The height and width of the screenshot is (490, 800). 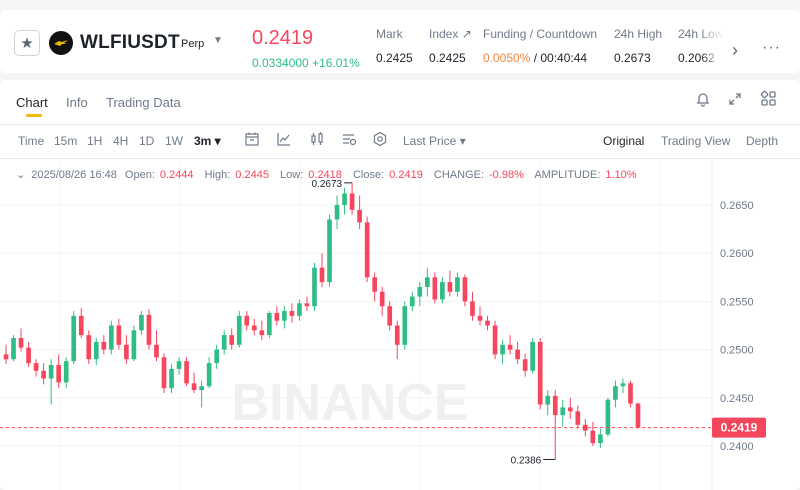 I want to click on high-label: High:, so click(x=217, y=175).